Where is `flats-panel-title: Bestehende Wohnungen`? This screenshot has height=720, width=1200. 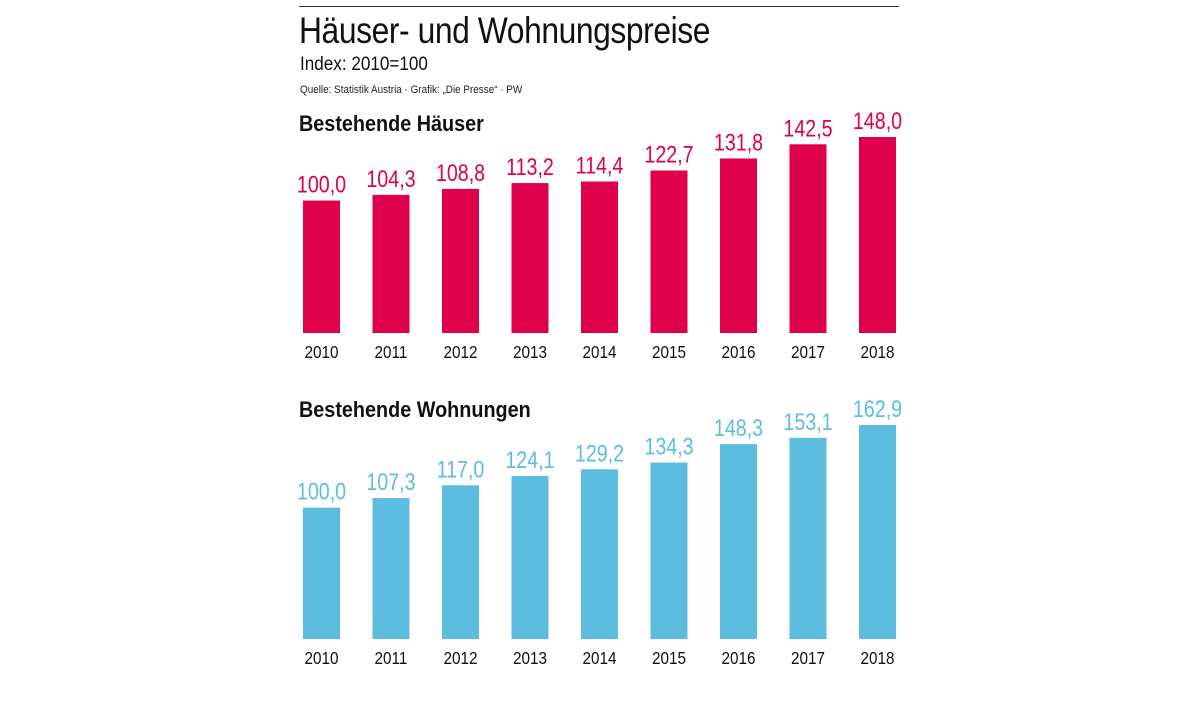 flats-panel-title: Bestehende Wohnungen is located at coordinates (415, 409).